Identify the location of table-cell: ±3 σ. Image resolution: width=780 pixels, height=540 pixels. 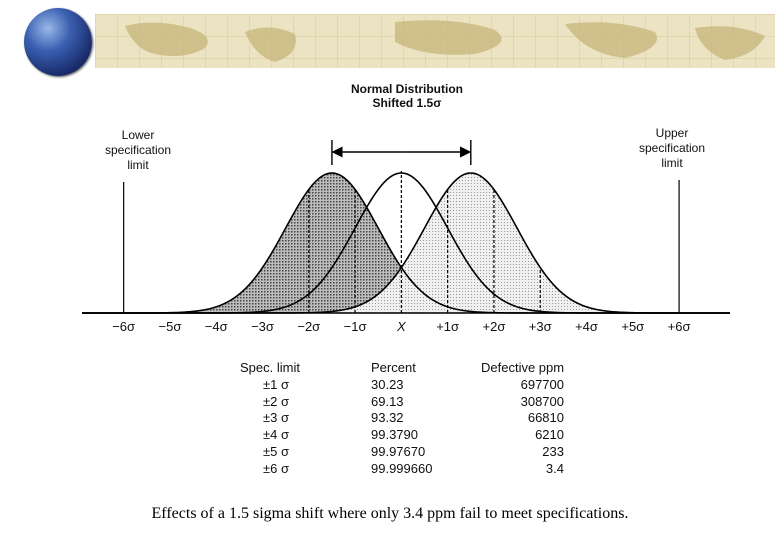
(276, 418).